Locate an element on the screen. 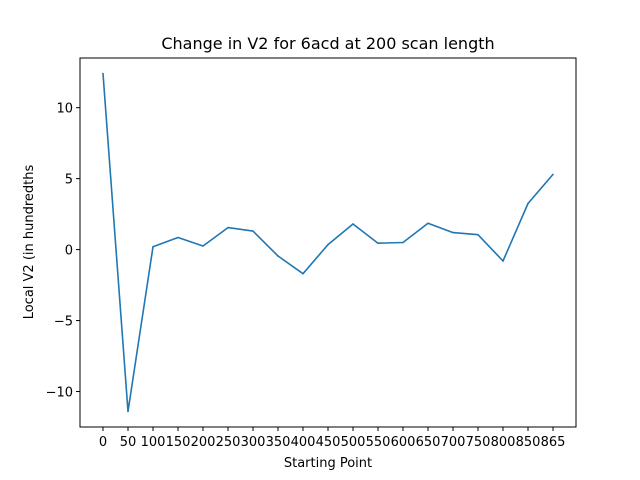  x-tick-label: 100 is located at coordinates (153, 442).